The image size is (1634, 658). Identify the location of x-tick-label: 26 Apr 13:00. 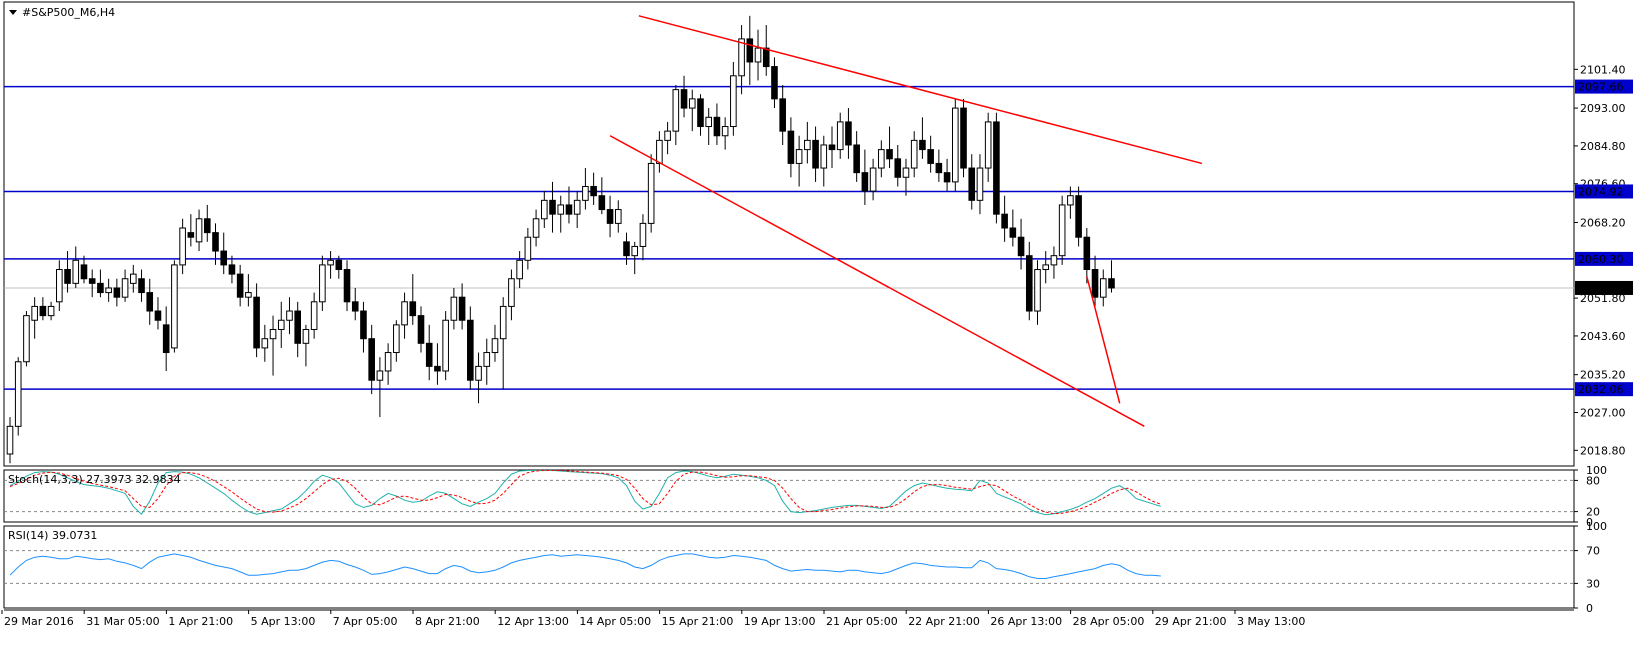
(1026, 621).